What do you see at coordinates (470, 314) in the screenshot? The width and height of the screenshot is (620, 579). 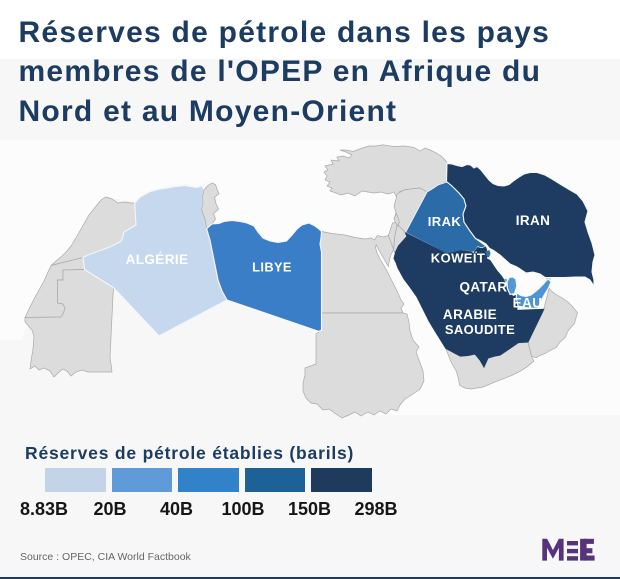 I see `svg-text: ARABIE` at bounding box center [470, 314].